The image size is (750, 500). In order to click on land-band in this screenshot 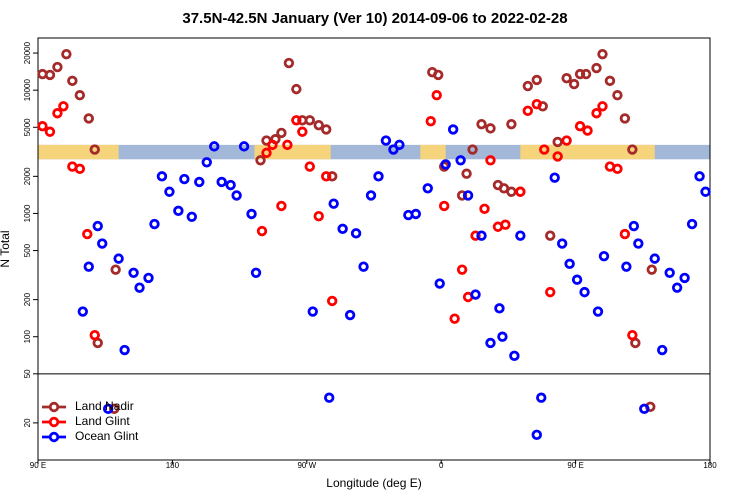, I will do `click(433, 152)`.